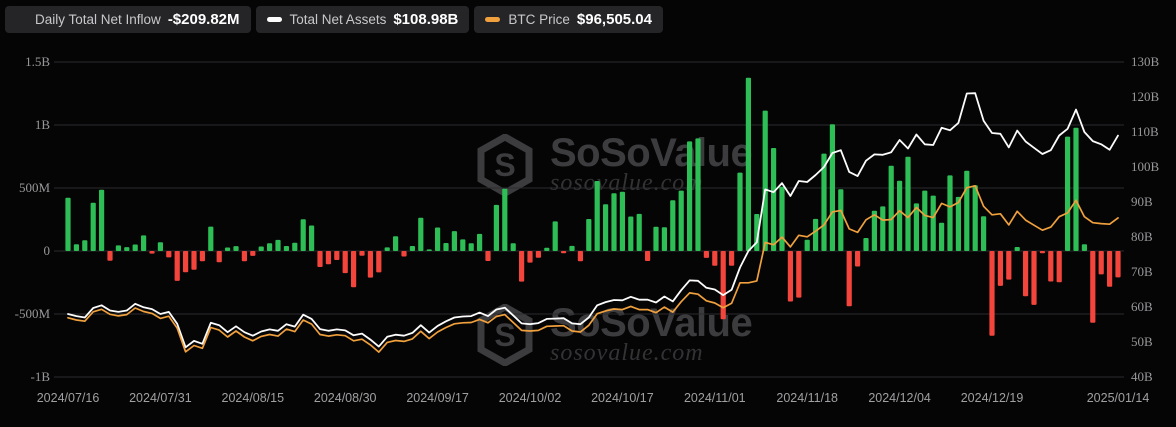 This screenshot has width=1176, height=427. Describe the element at coordinates (160, 398) in the screenshot. I see `x-axis-tick: 2024/07/31` at that location.